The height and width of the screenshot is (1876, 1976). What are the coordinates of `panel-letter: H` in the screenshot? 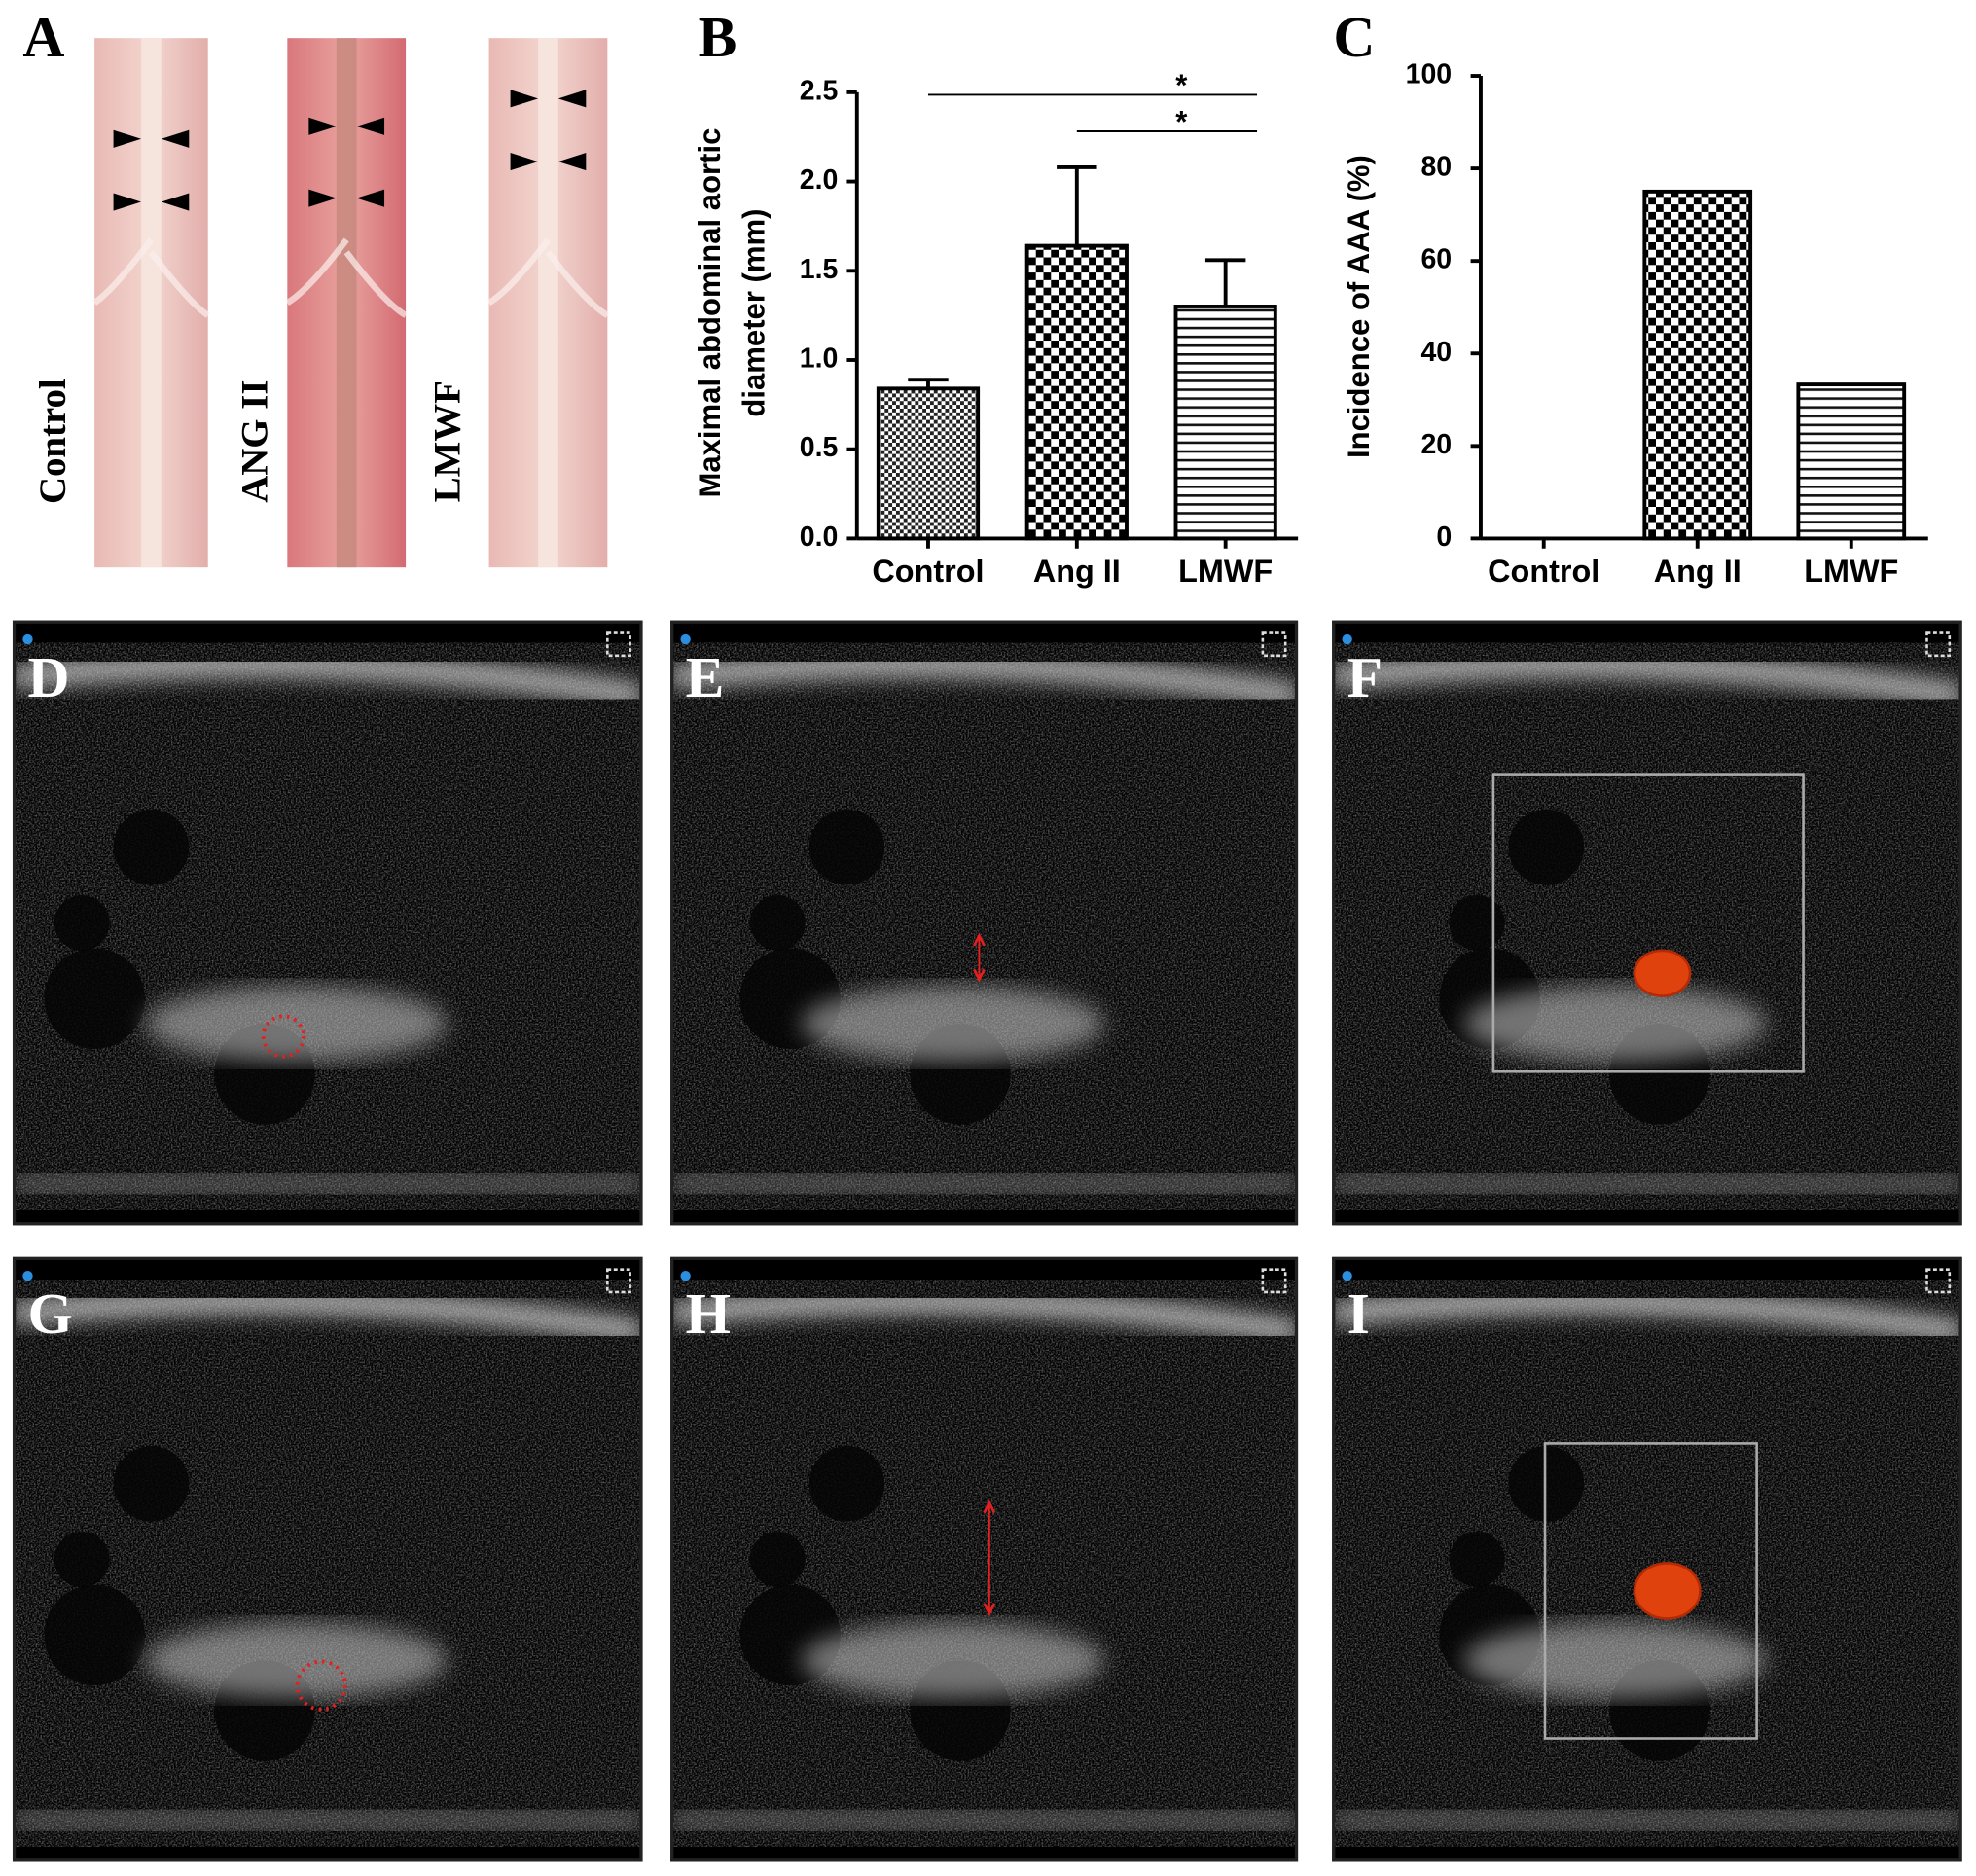 It's located at (708, 1313).